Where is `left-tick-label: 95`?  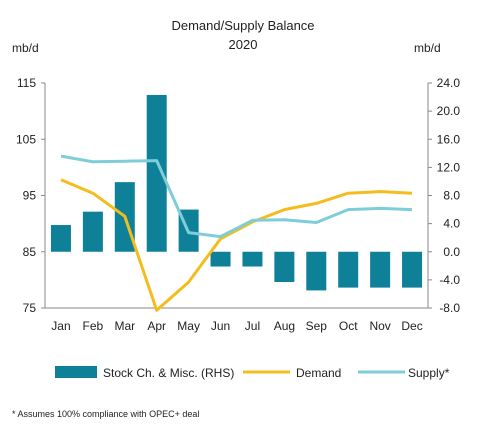 left-tick-label: 95 is located at coordinates (30, 196).